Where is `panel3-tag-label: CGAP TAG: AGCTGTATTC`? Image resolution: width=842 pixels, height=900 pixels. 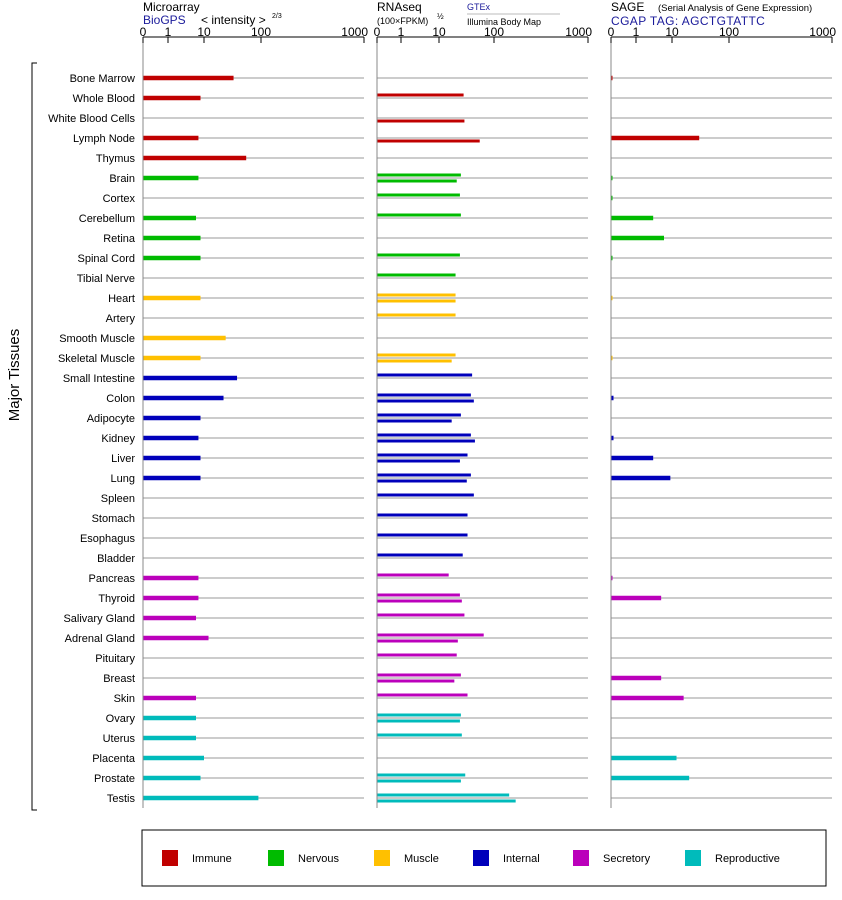
panel3-tag-label: CGAP TAG: AGCTGTATTC is located at coordinates (688, 21).